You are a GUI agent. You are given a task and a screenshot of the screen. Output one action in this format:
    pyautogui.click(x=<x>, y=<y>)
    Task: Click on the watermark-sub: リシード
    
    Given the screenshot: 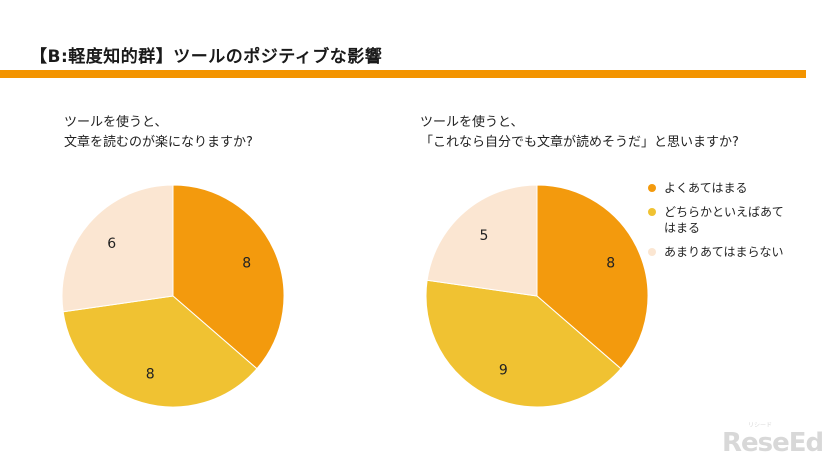 What is the action you would take?
    pyautogui.click(x=760, y=425)
    